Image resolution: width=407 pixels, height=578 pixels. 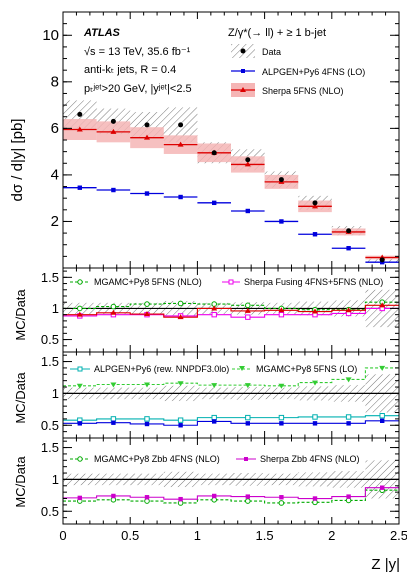 I want to click on ratio2-y-axis-label: MC/Data, so click(x=20, y=398).